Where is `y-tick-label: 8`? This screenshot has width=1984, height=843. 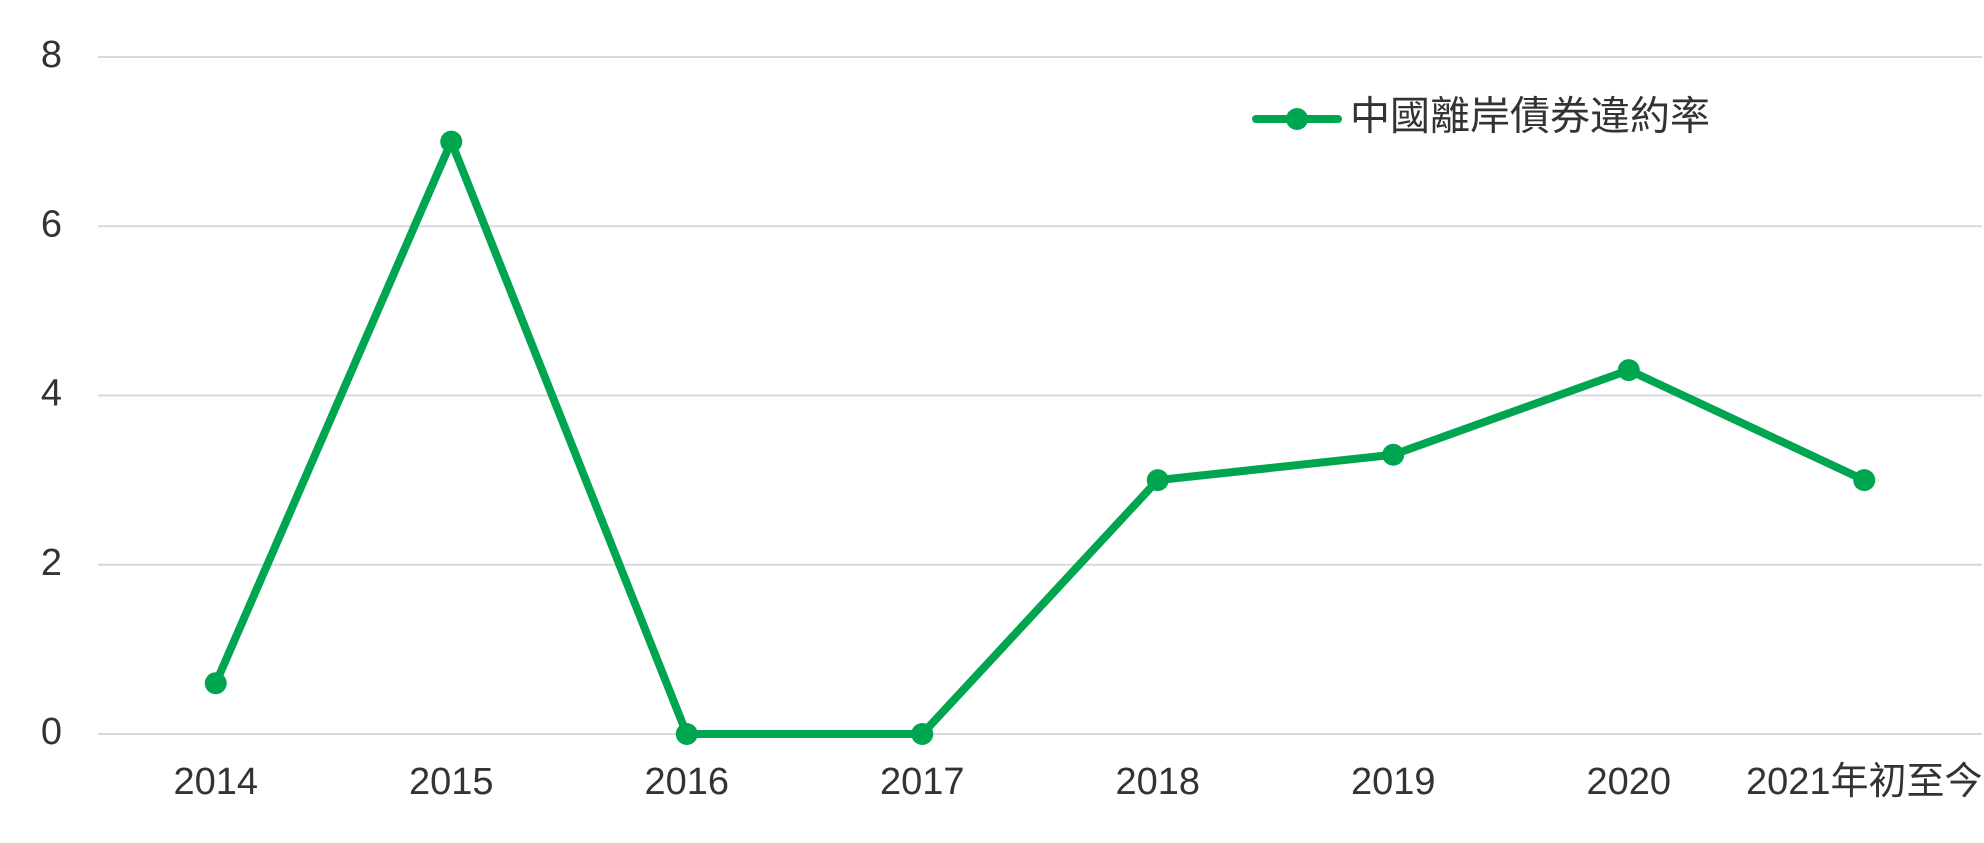
y-tick-label: 8 is located at coordinates (51, 55).